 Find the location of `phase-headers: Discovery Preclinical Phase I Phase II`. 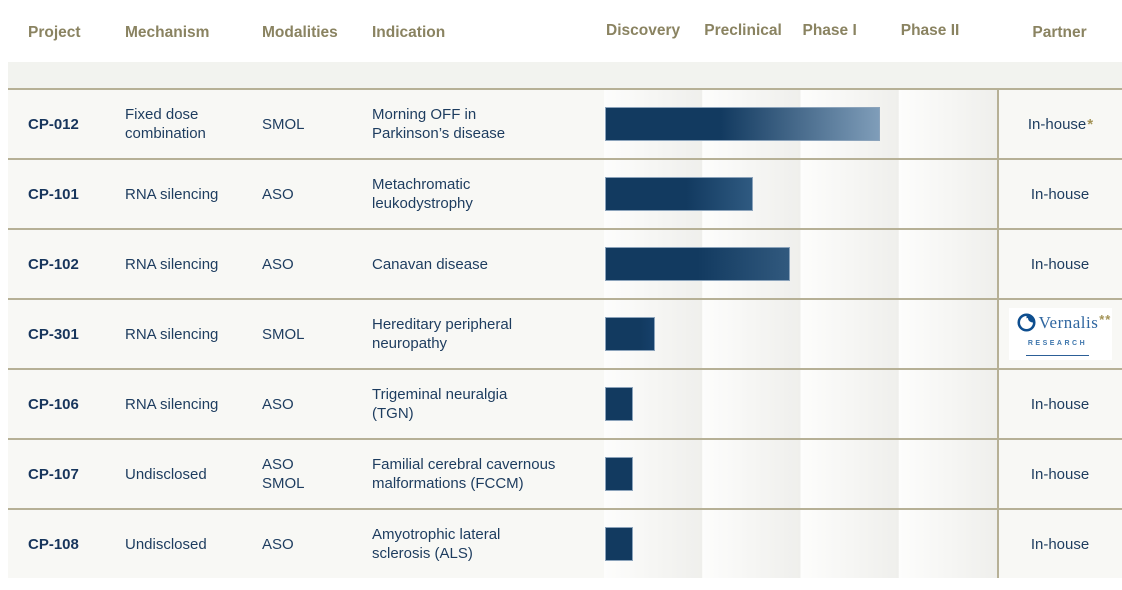

phase-headers: Discovery Preclinical Phase I Phase II is located at coordinates (800, 31).